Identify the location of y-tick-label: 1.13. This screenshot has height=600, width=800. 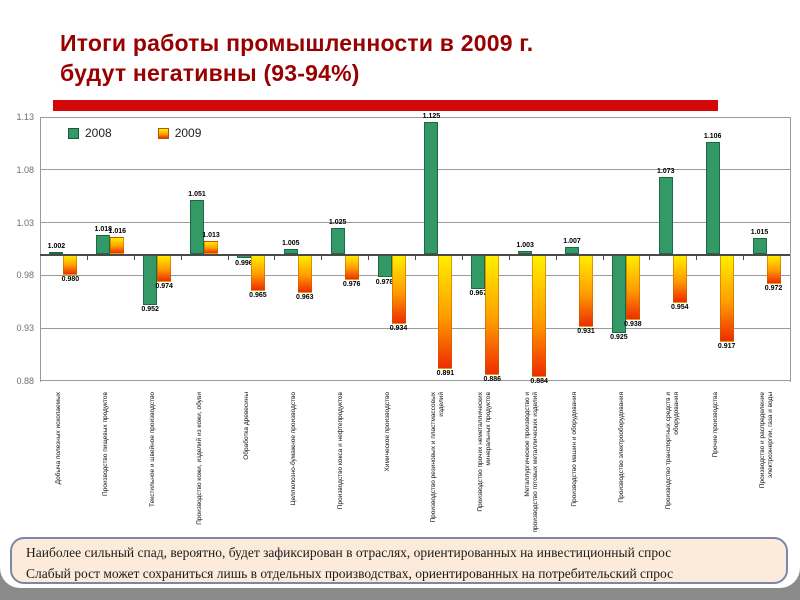
(25, 117).